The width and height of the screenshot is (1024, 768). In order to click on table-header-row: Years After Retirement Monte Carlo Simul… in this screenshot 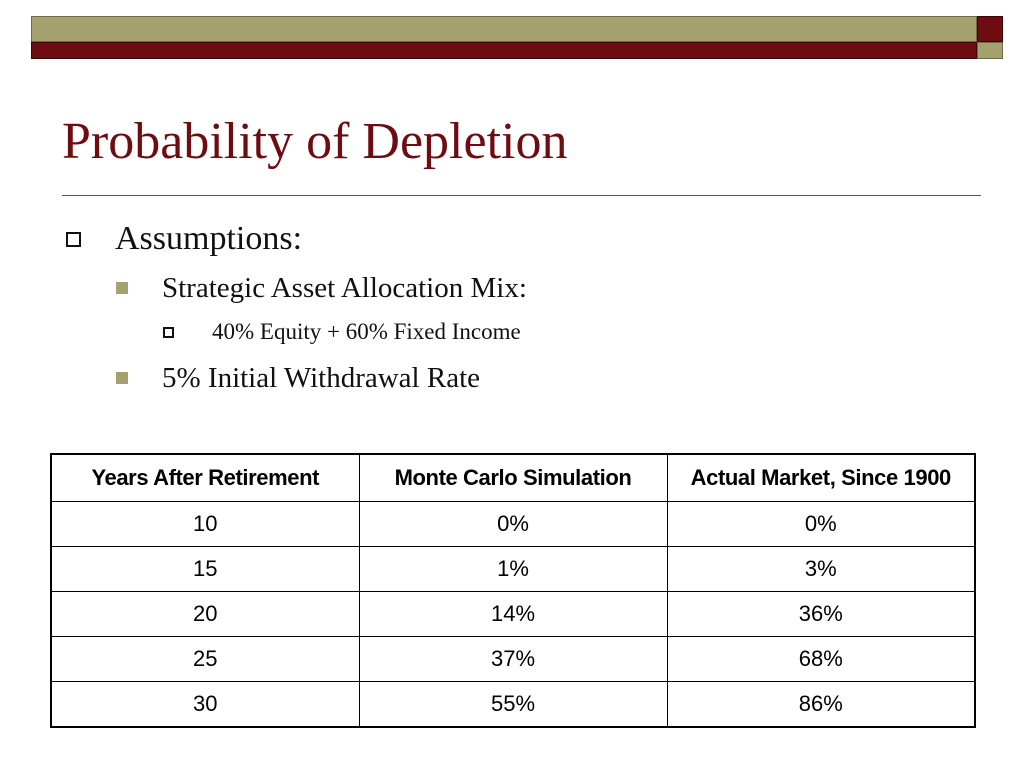, I will do `click(513, 477)`.